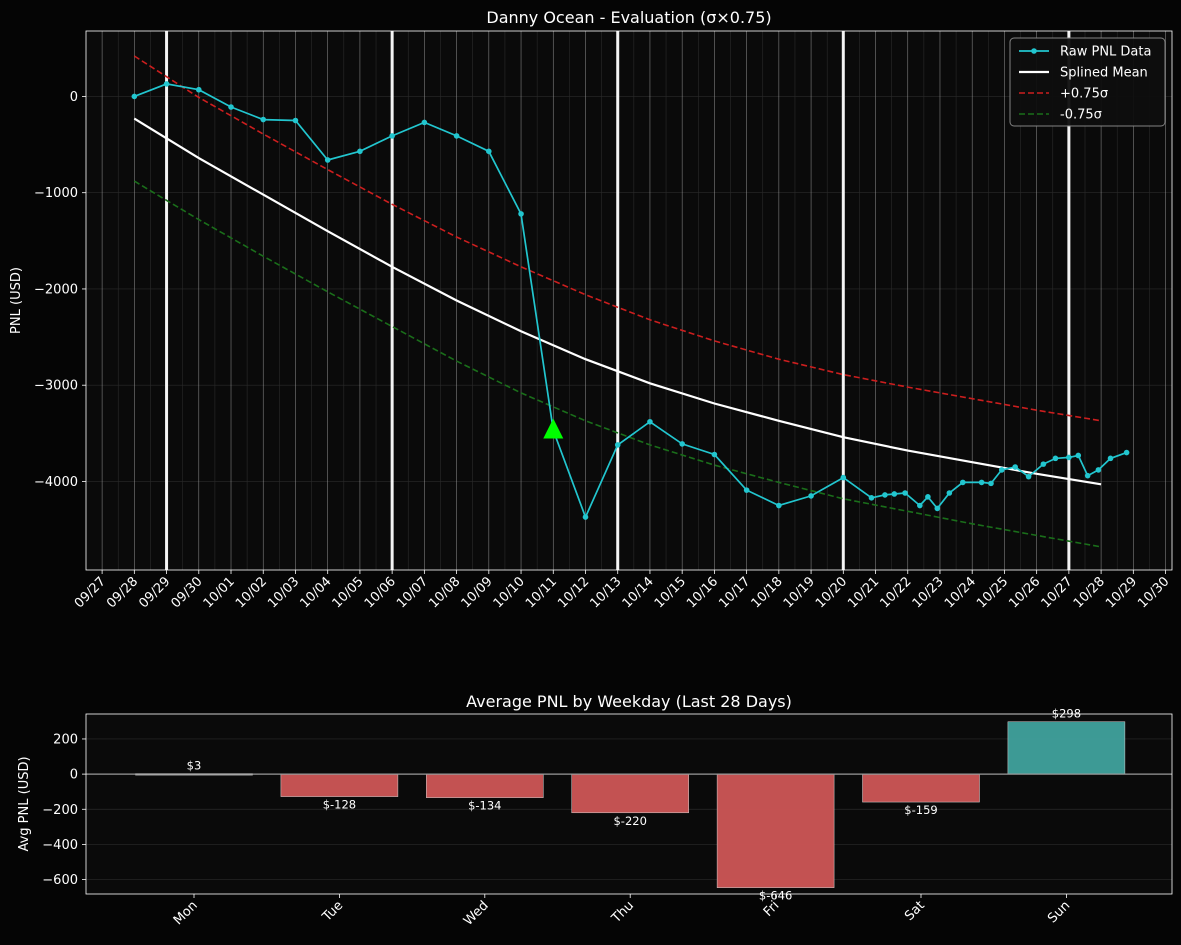  What do you see at coordinates (24, 803) in the screenshot?
I see `bar-chart-y-axis-label: Avg PNL (USD)` at bounding box center [24, 803].